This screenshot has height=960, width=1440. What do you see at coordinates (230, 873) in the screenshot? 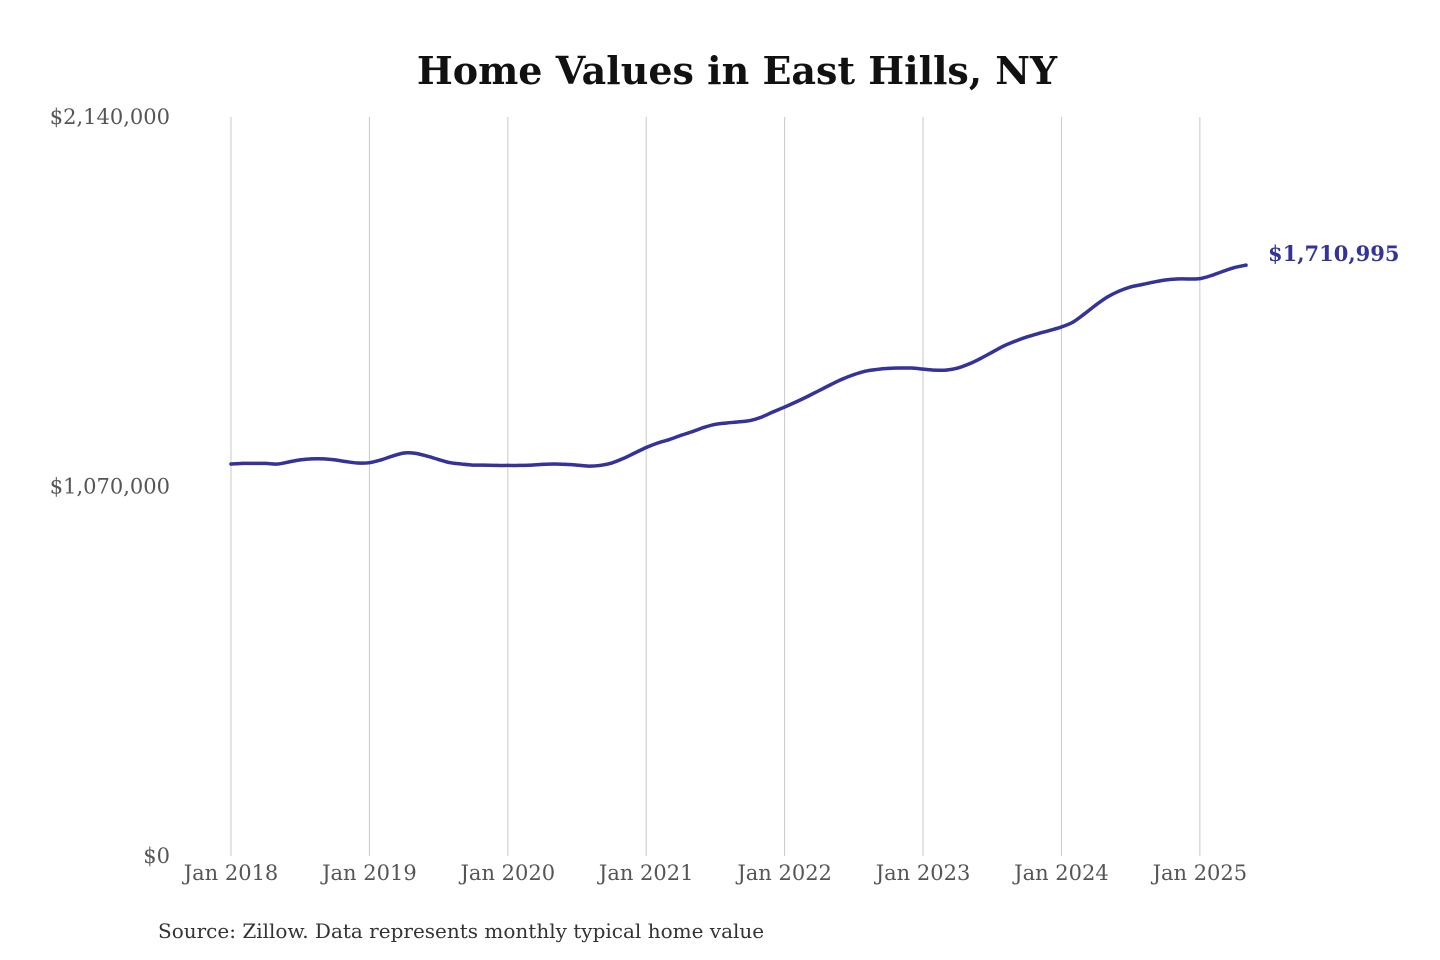
I see `x-tick-label: Jan 2018` at bounding box center [230, 873].